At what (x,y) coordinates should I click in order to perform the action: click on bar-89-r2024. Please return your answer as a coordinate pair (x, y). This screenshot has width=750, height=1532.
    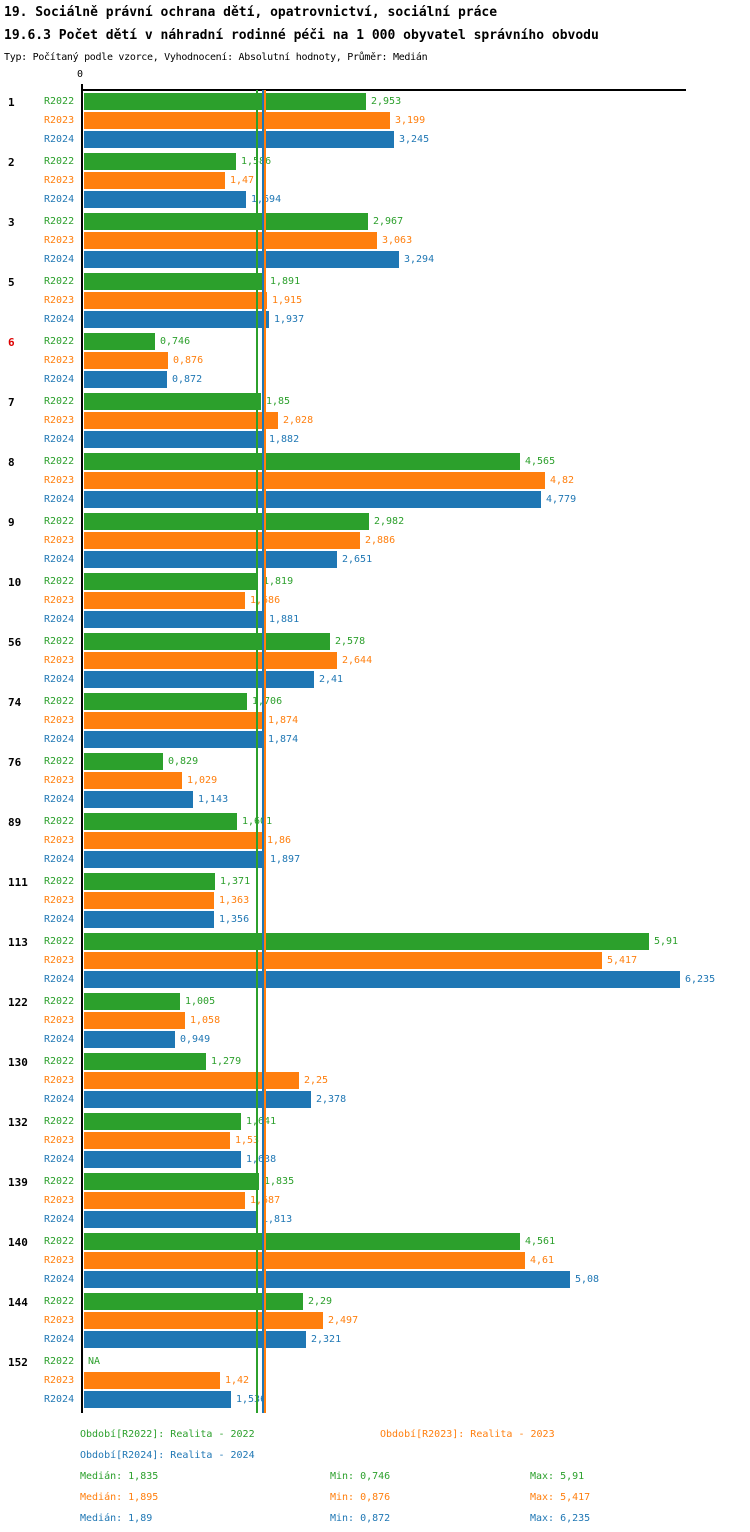
    Looking at the image, I should click on (174, 859).